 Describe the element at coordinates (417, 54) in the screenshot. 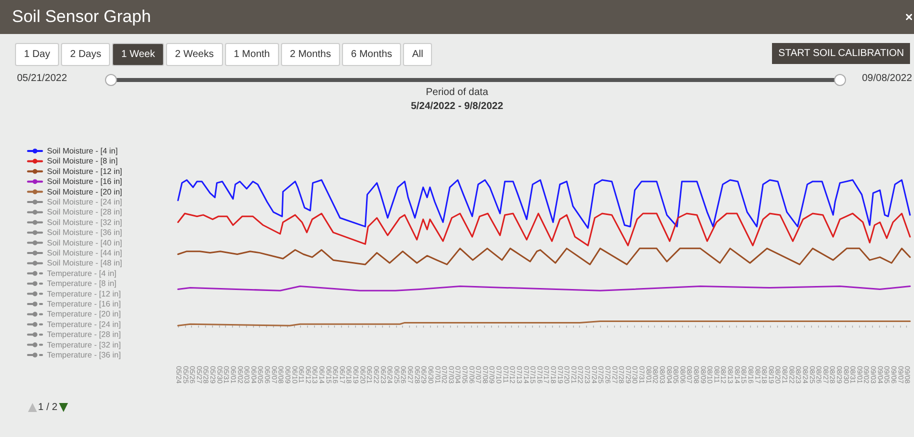

I see `text: All` at that location.